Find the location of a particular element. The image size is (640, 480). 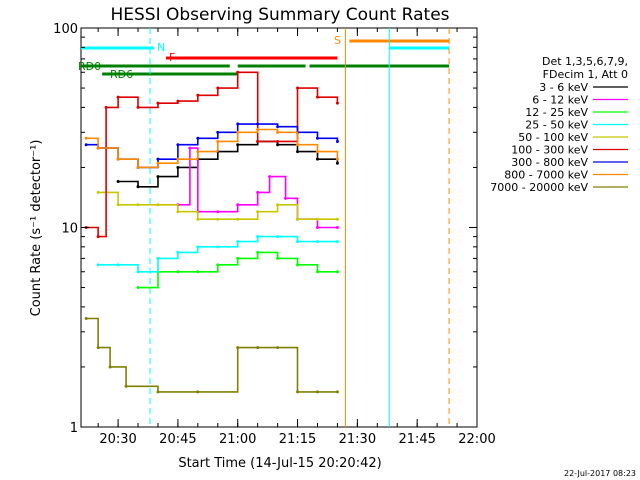

chart-title: HESSI Observing Summary Count Rates is located at coordinates (279, 15).